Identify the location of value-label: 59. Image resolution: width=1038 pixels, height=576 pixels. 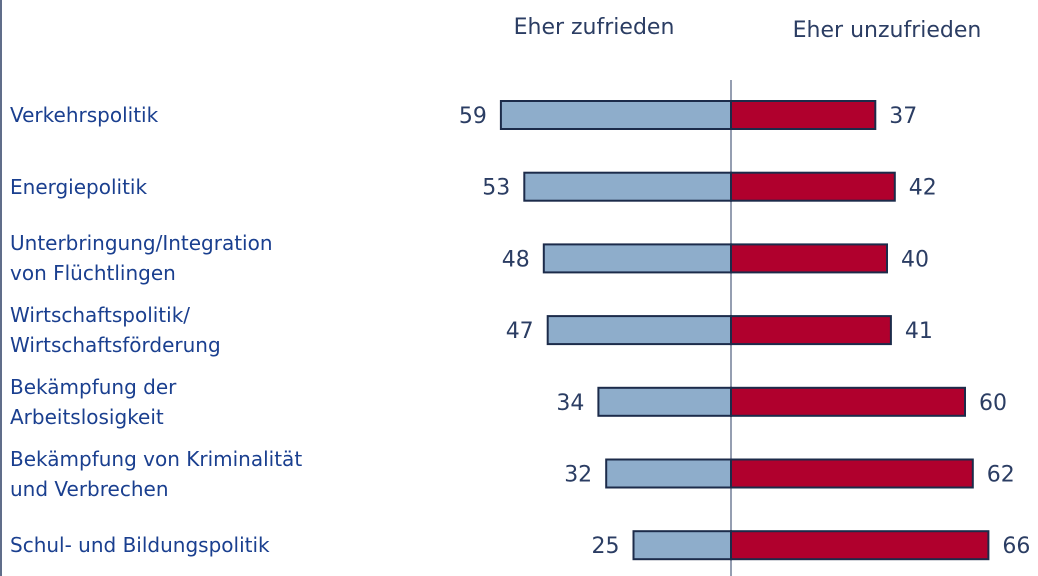
(473, 116).